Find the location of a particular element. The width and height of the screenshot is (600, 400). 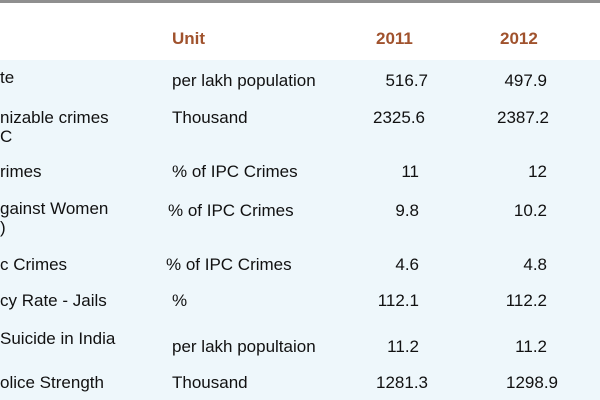

value-2011-cell: 11.2 is located at coordinates (403, 346).